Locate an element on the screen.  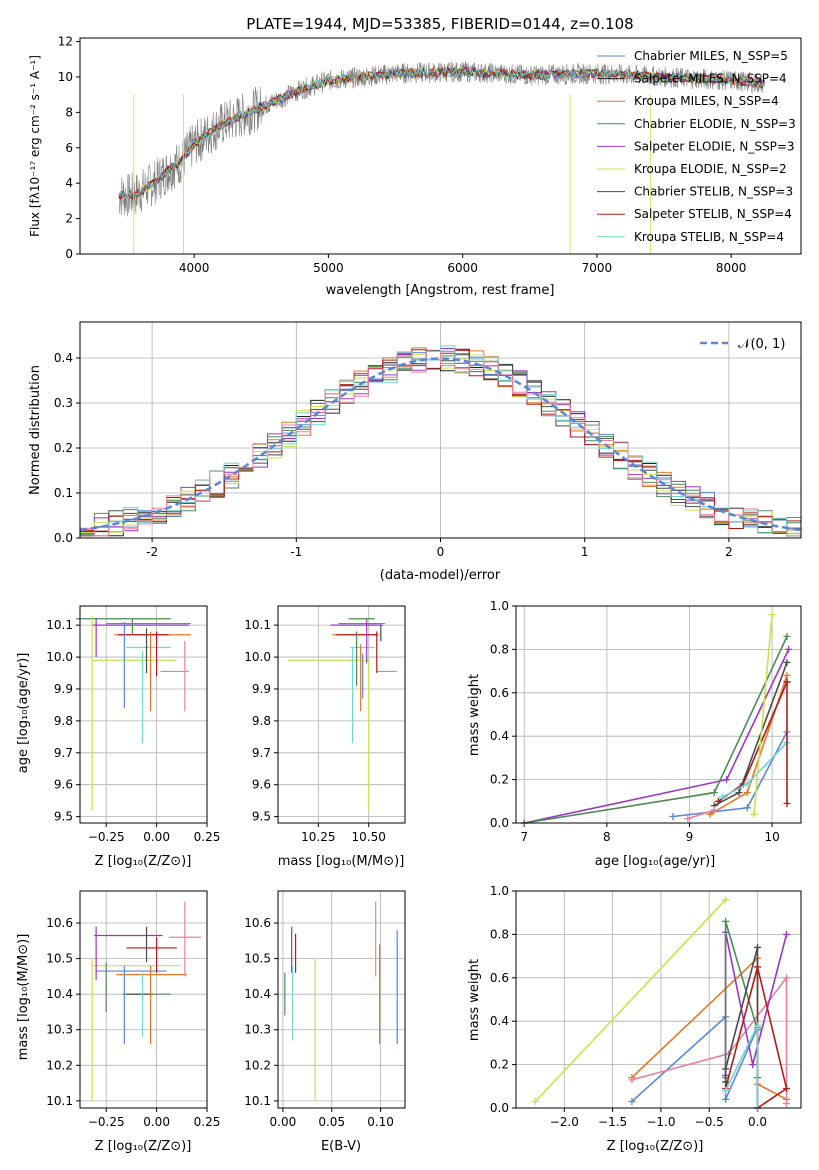
wZ-y-tick-label: 1.0 is located at coordinates (499, 891).